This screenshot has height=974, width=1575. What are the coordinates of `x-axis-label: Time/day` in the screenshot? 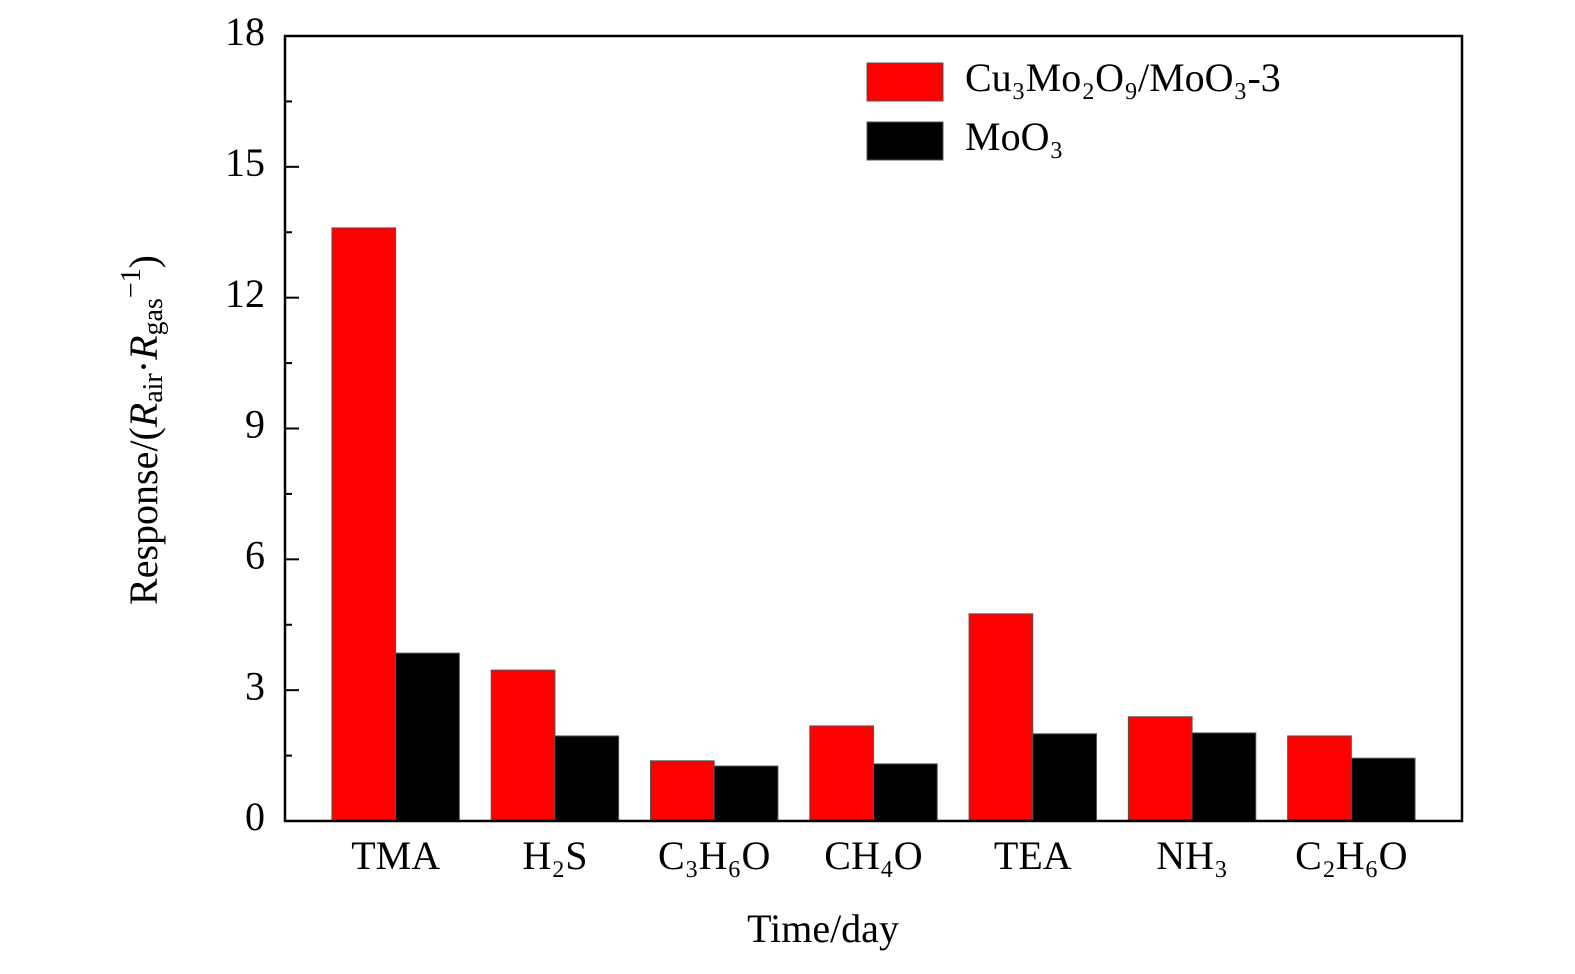 It's located at (823, 928).